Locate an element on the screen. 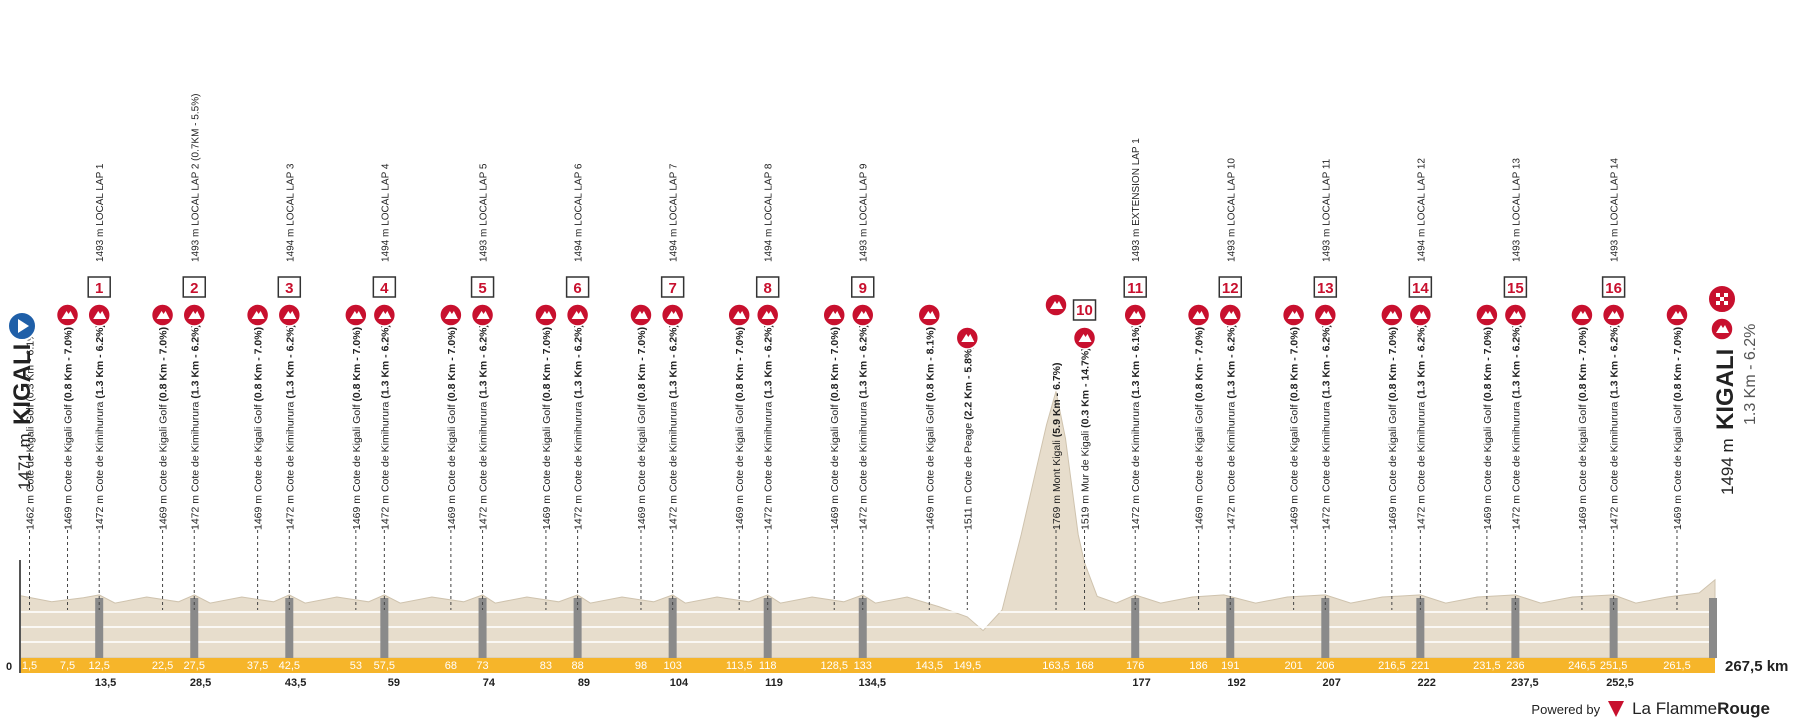 This screenshot has width=1800, height=725. climb-label-detail: (0.8 Km - 8.1%) is located at coordinates (930, 364).